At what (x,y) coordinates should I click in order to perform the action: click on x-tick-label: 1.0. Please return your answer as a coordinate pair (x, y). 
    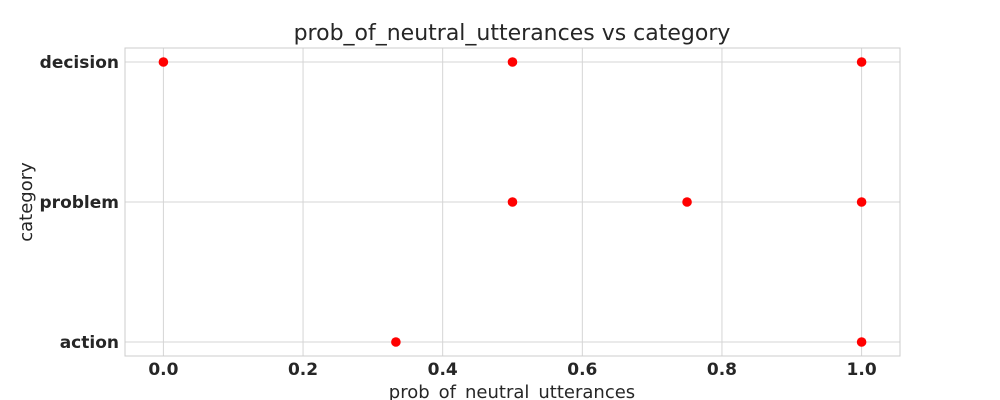
    Looking at the image, I should click on (862, 370).